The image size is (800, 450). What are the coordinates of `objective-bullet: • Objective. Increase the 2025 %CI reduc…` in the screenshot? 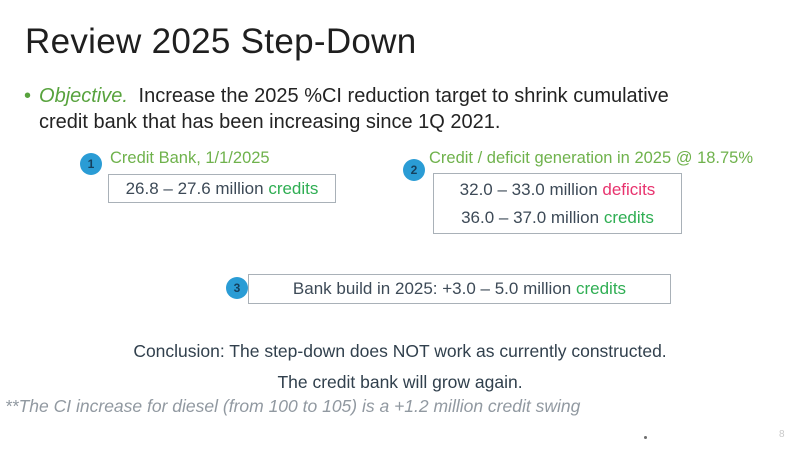 It's located at (401, 109).